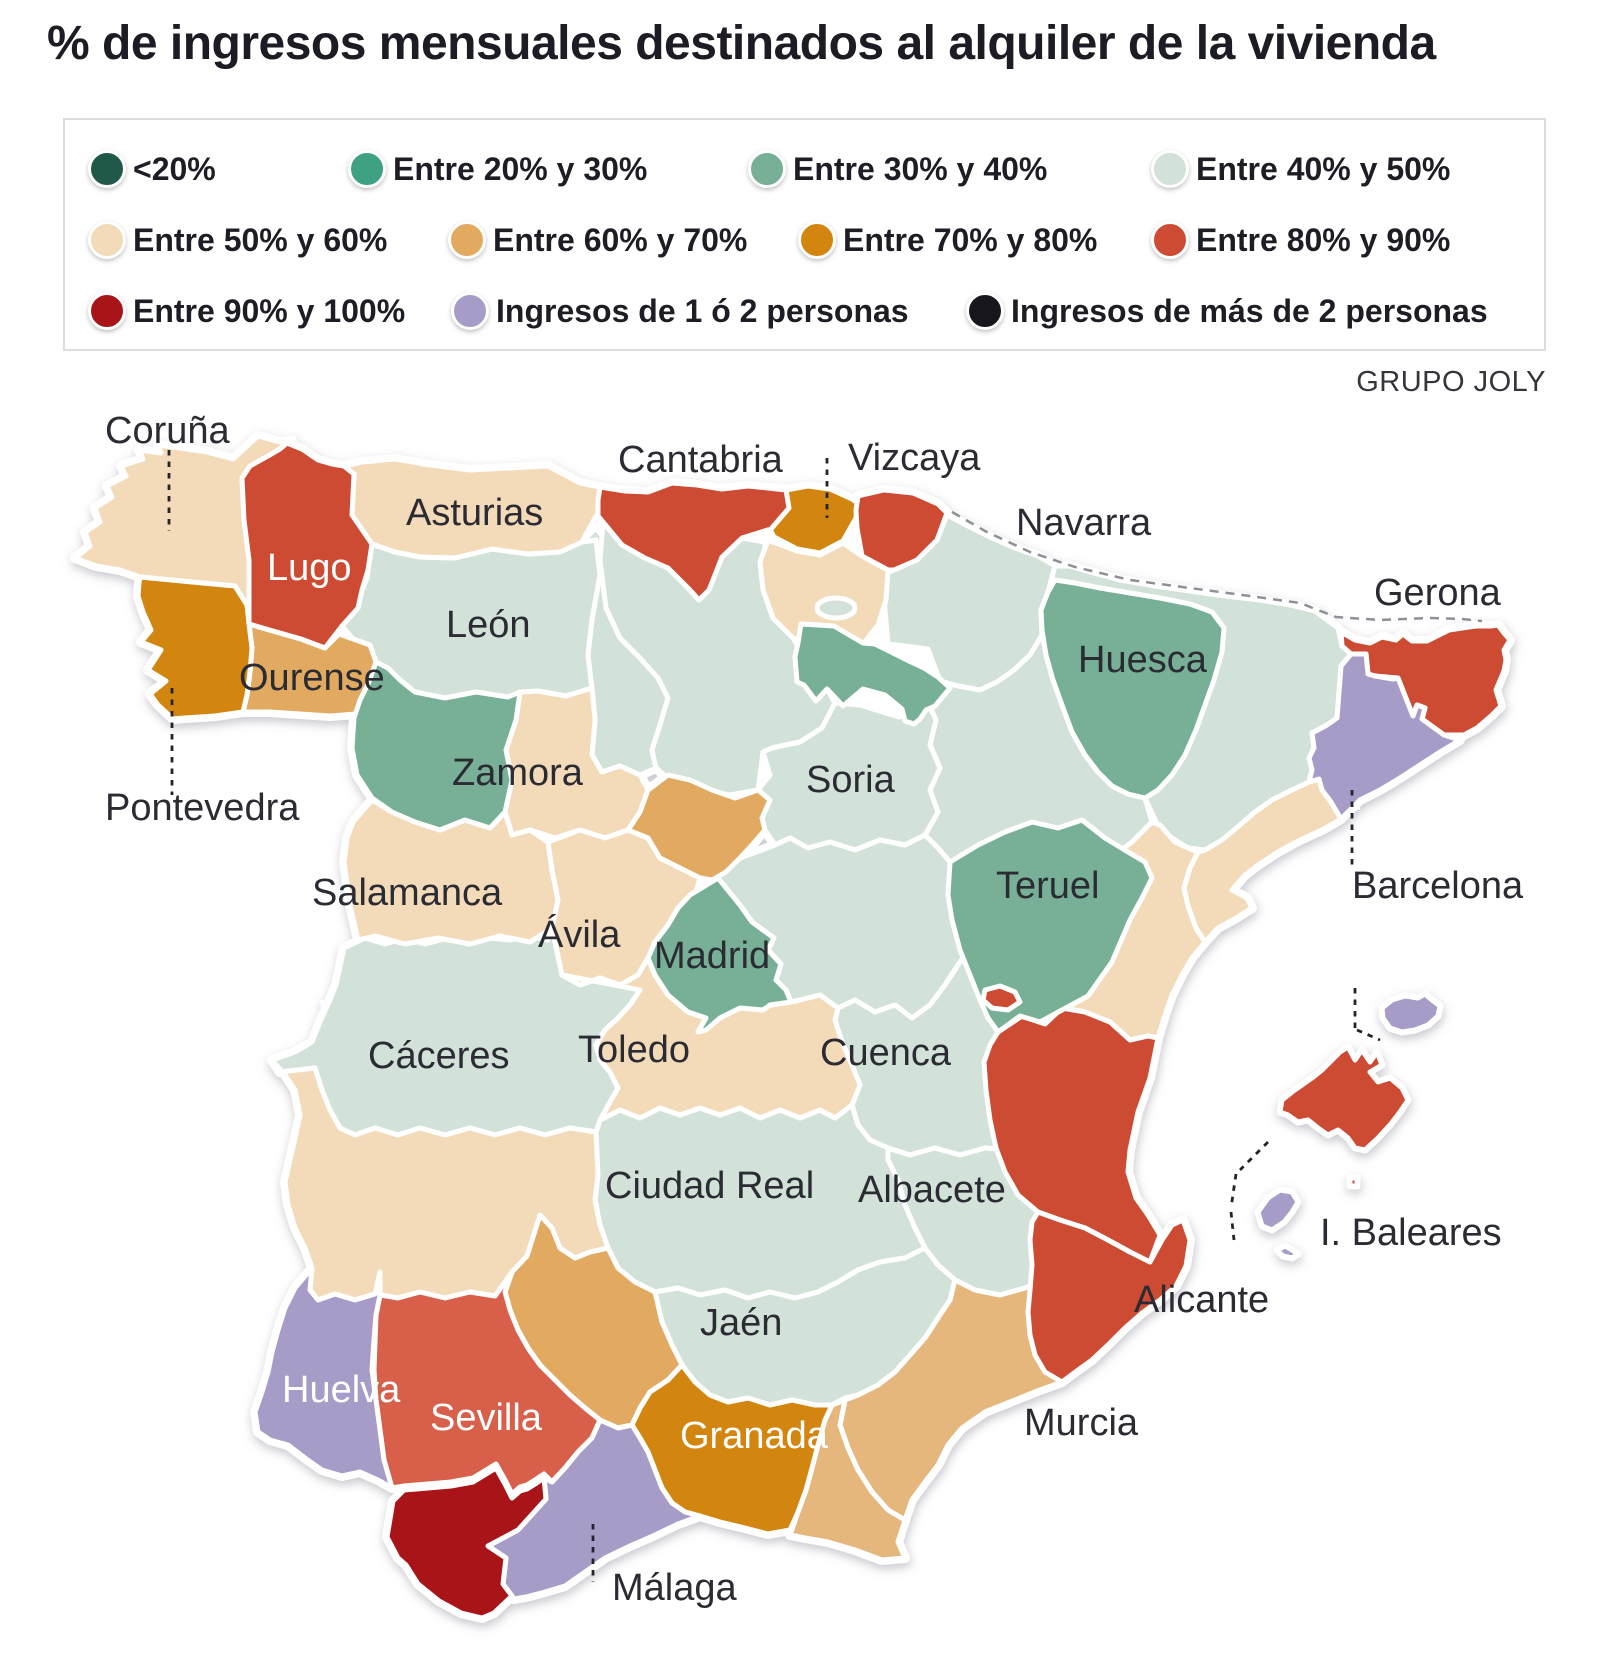  What do you see at coordinates (579, 934) in the screenshot?
I see `svg-text: Ávila` at bounding box center [579, 934].